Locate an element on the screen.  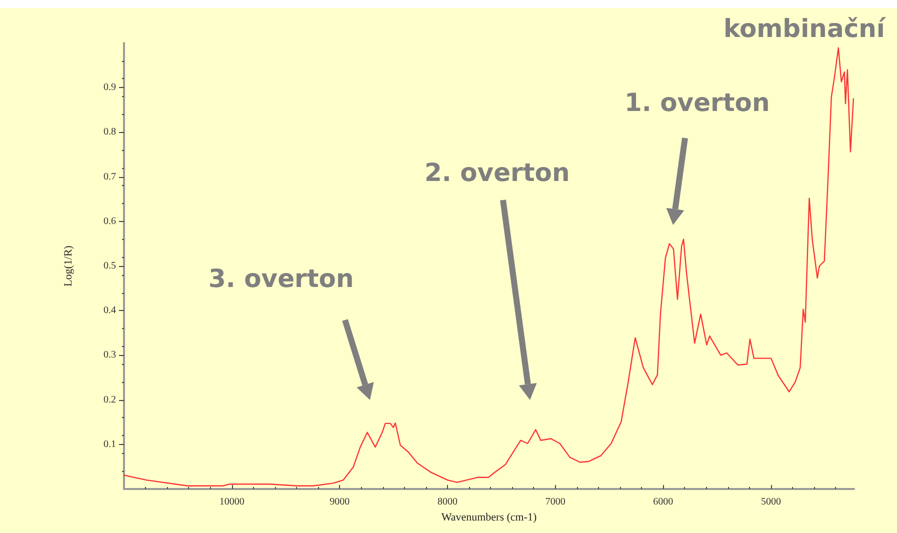
annotation: 1. overton is located at coordinates (697, 102).